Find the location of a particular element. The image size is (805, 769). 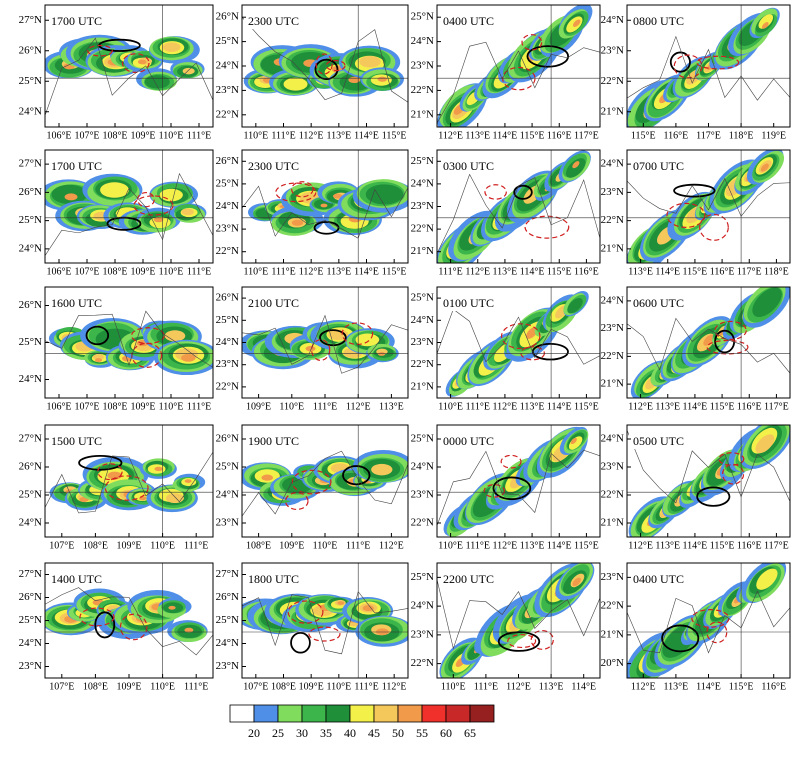

panel-label: 1600 UTC is located at coordinates (76, 303).